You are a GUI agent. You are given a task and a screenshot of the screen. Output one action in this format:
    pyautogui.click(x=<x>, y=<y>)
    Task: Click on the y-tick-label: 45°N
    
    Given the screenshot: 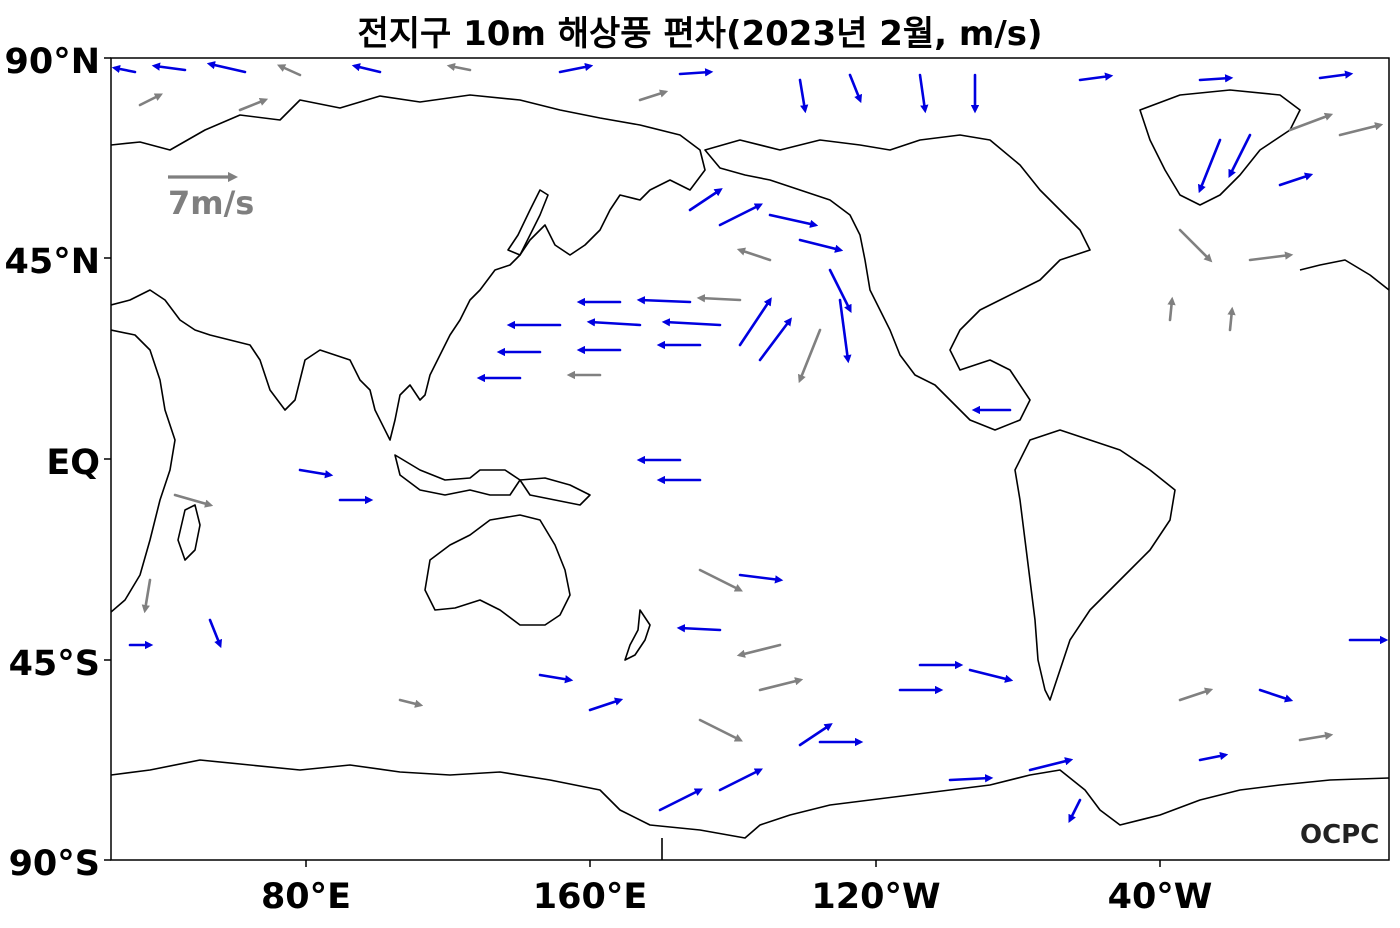 What is the action you would take?
    pyautogui.click(x=53, y=262)
    